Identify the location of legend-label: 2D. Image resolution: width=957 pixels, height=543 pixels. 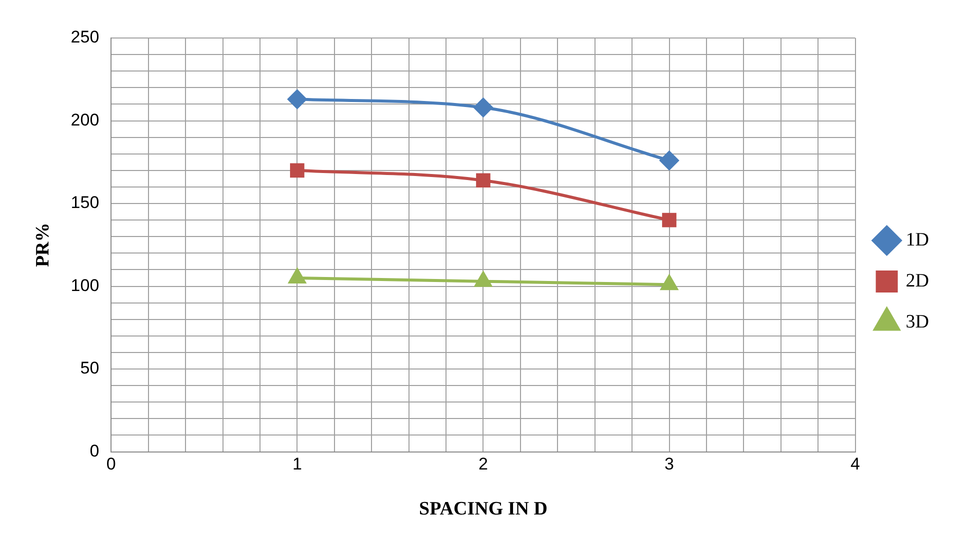
(918, 281).